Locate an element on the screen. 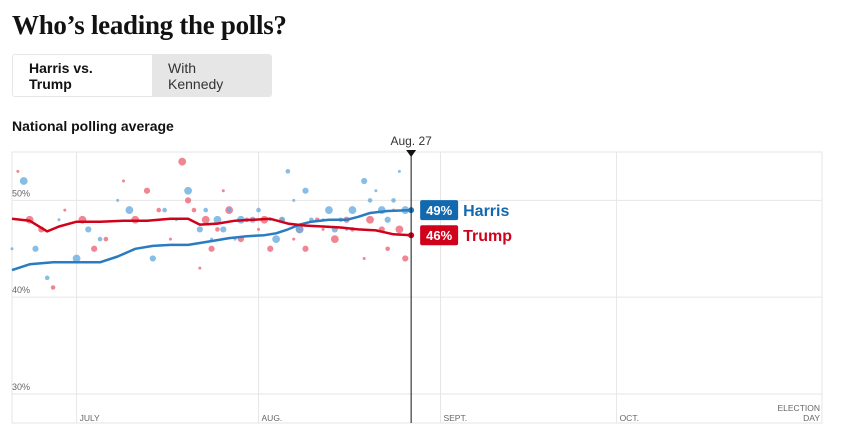 Image resolution: width=843 pixels, height=443 pixels. harris-value-badge is located at coordinates (439, 210).